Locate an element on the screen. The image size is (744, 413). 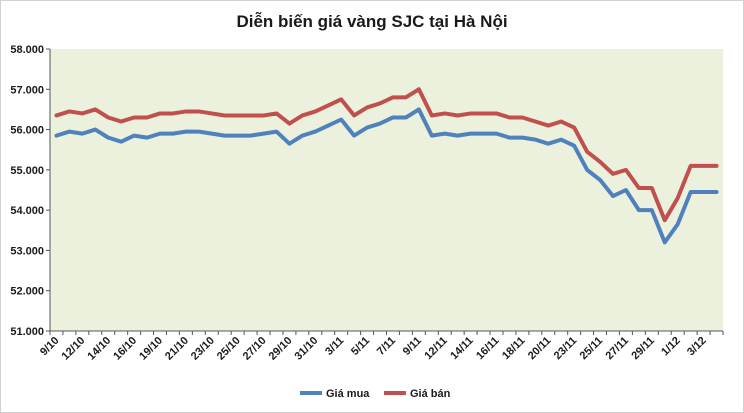
chart-title: Diễn biến giá vàng SJC tại Hà Nội is located at coordinates (371, 21).